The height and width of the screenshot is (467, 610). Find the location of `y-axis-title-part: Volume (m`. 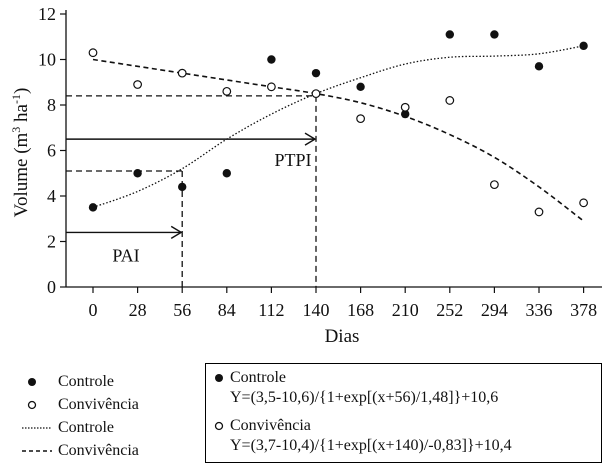

y-axis-title-part: Volume (m is located at coordinates (21, 174).